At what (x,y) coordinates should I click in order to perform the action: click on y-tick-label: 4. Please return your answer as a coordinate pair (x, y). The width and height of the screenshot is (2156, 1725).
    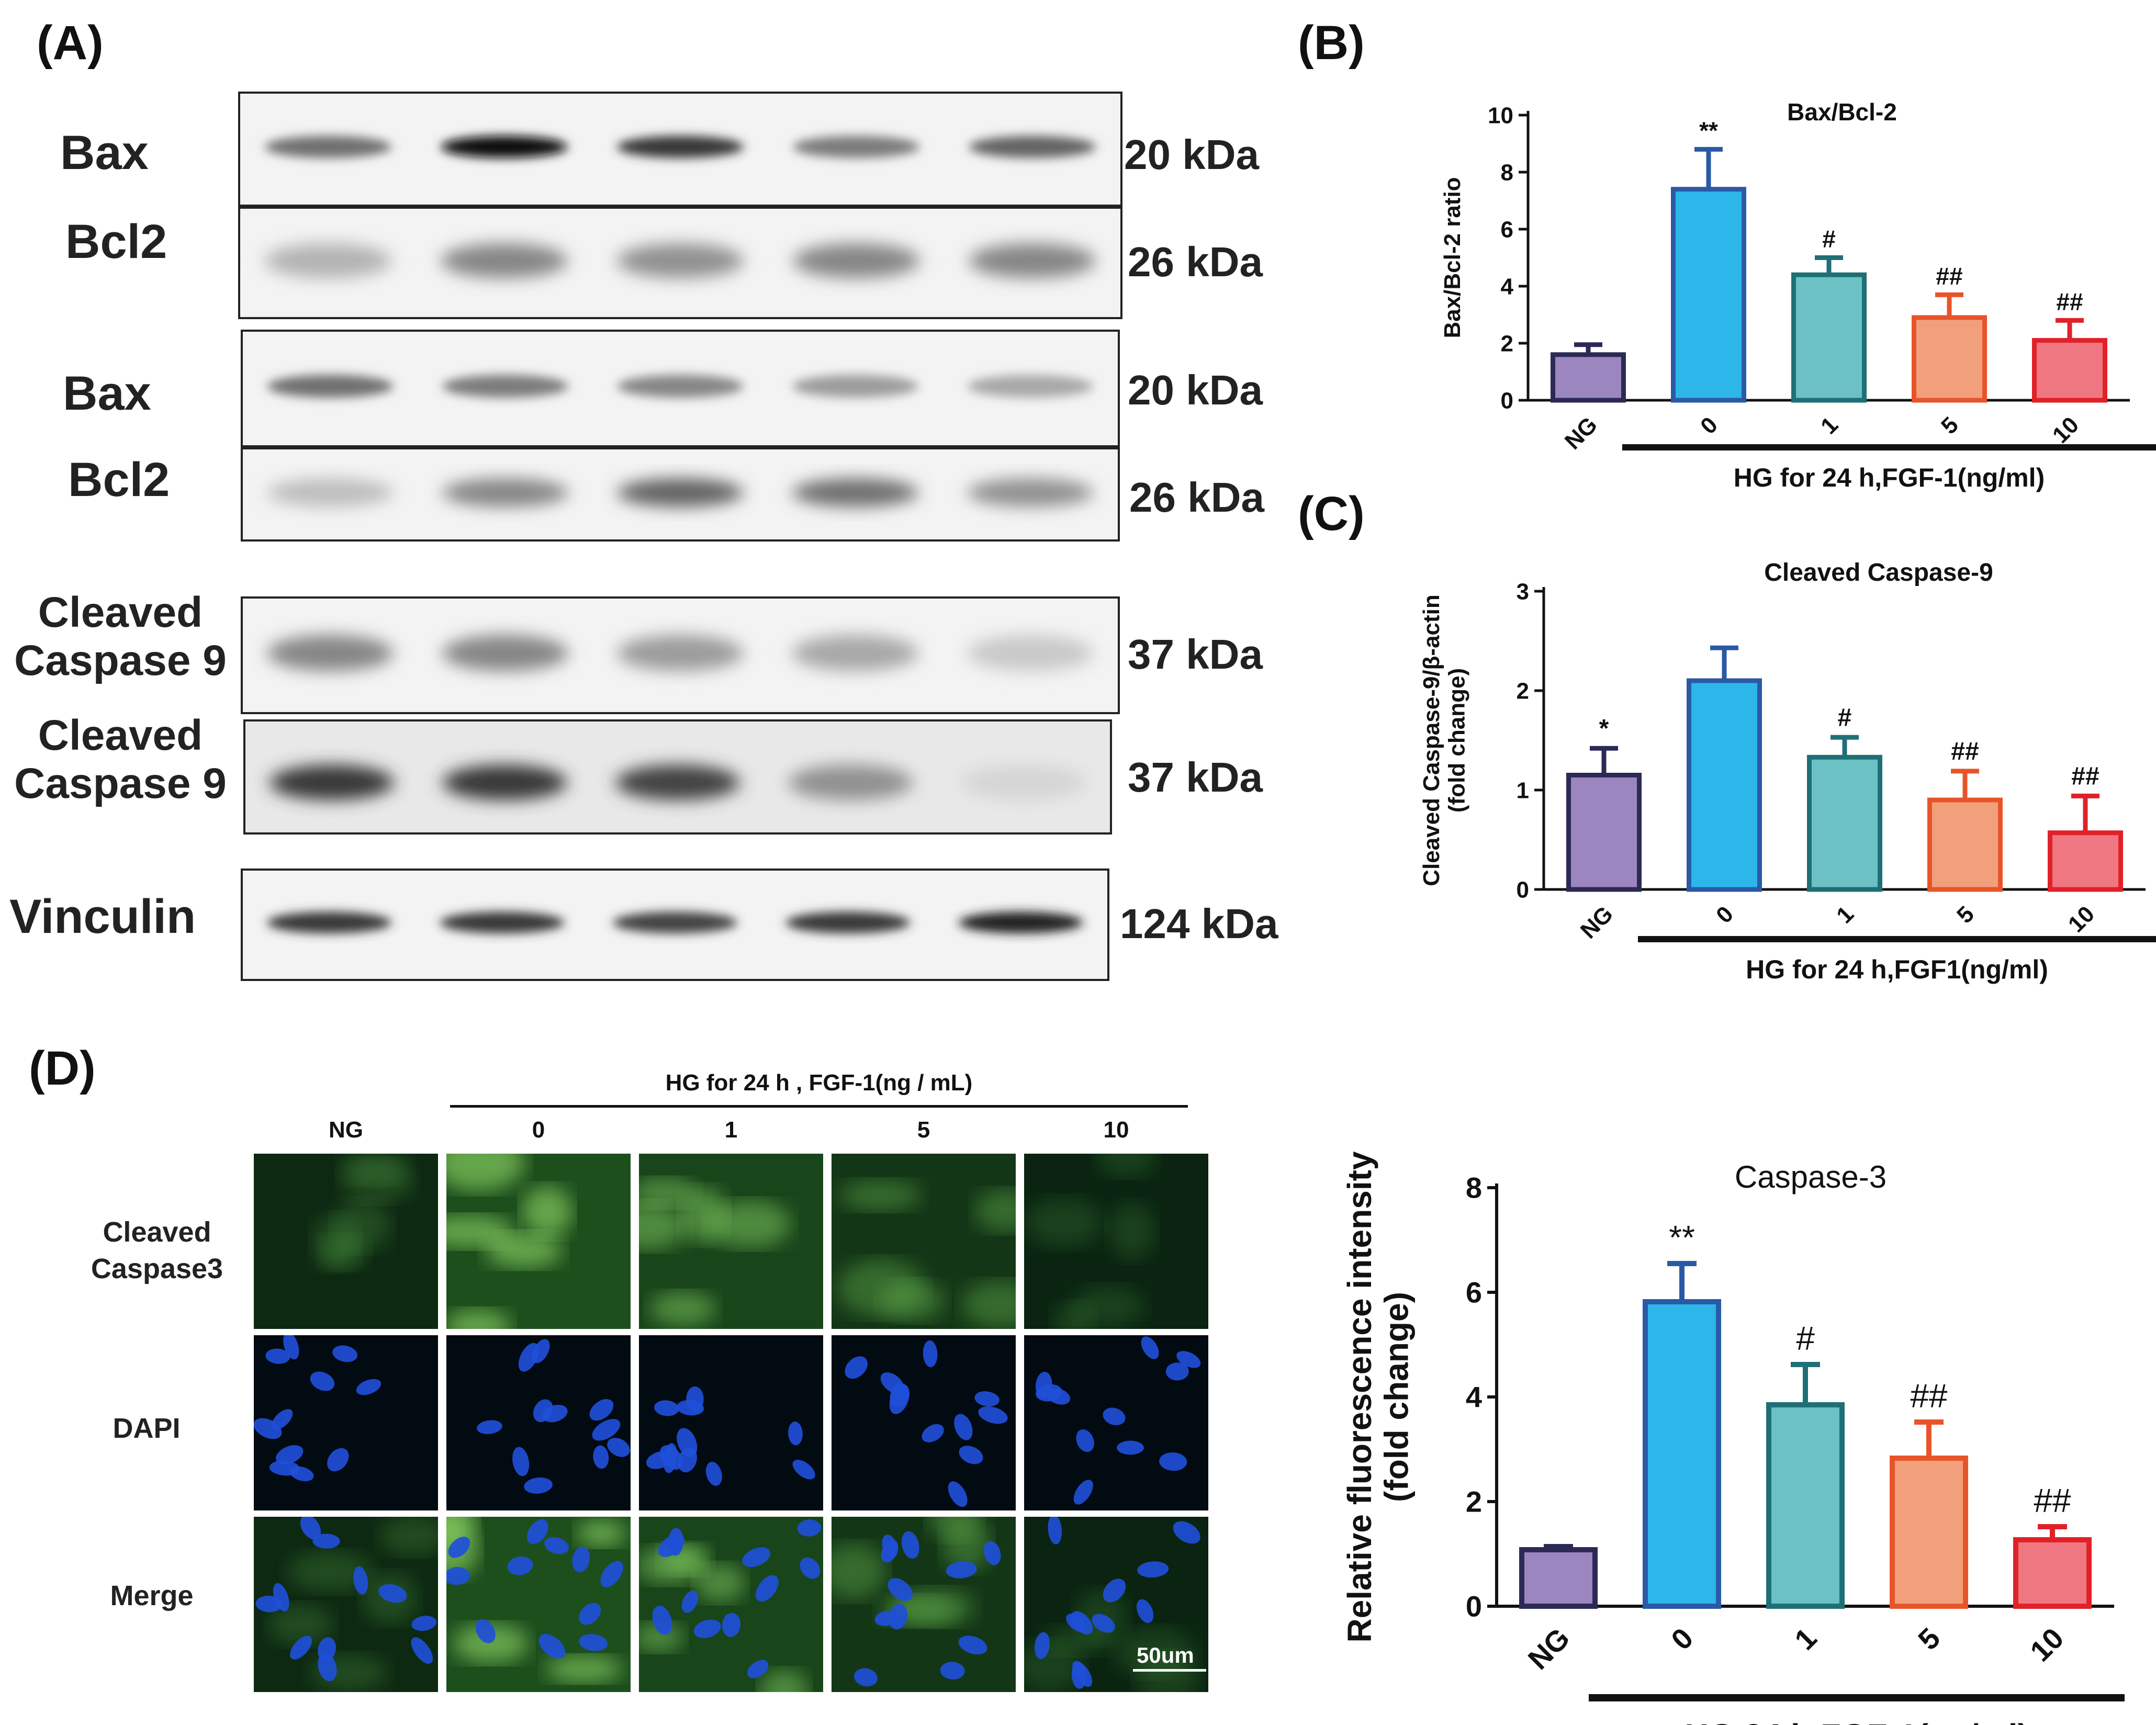
    Looking at the image, I should click on (1474, 1397).